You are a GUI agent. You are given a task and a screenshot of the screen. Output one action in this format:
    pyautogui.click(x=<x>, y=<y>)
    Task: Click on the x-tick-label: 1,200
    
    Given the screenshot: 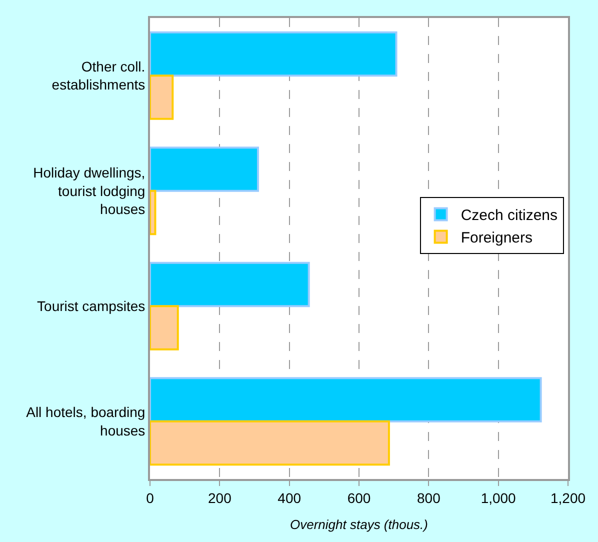 What is the action you would take?
    pyautogui.click(x=568, y=498)
    